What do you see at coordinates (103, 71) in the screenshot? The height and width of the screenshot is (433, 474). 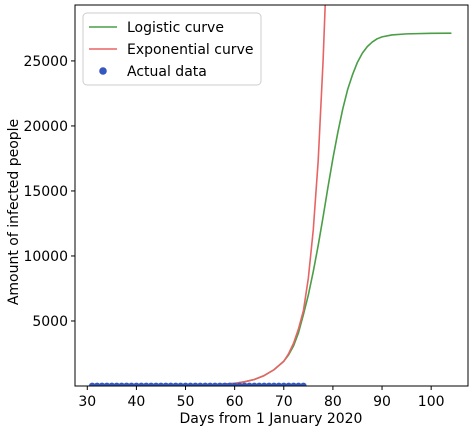 I see `legend-swatch` at bounding box center [103, 71].